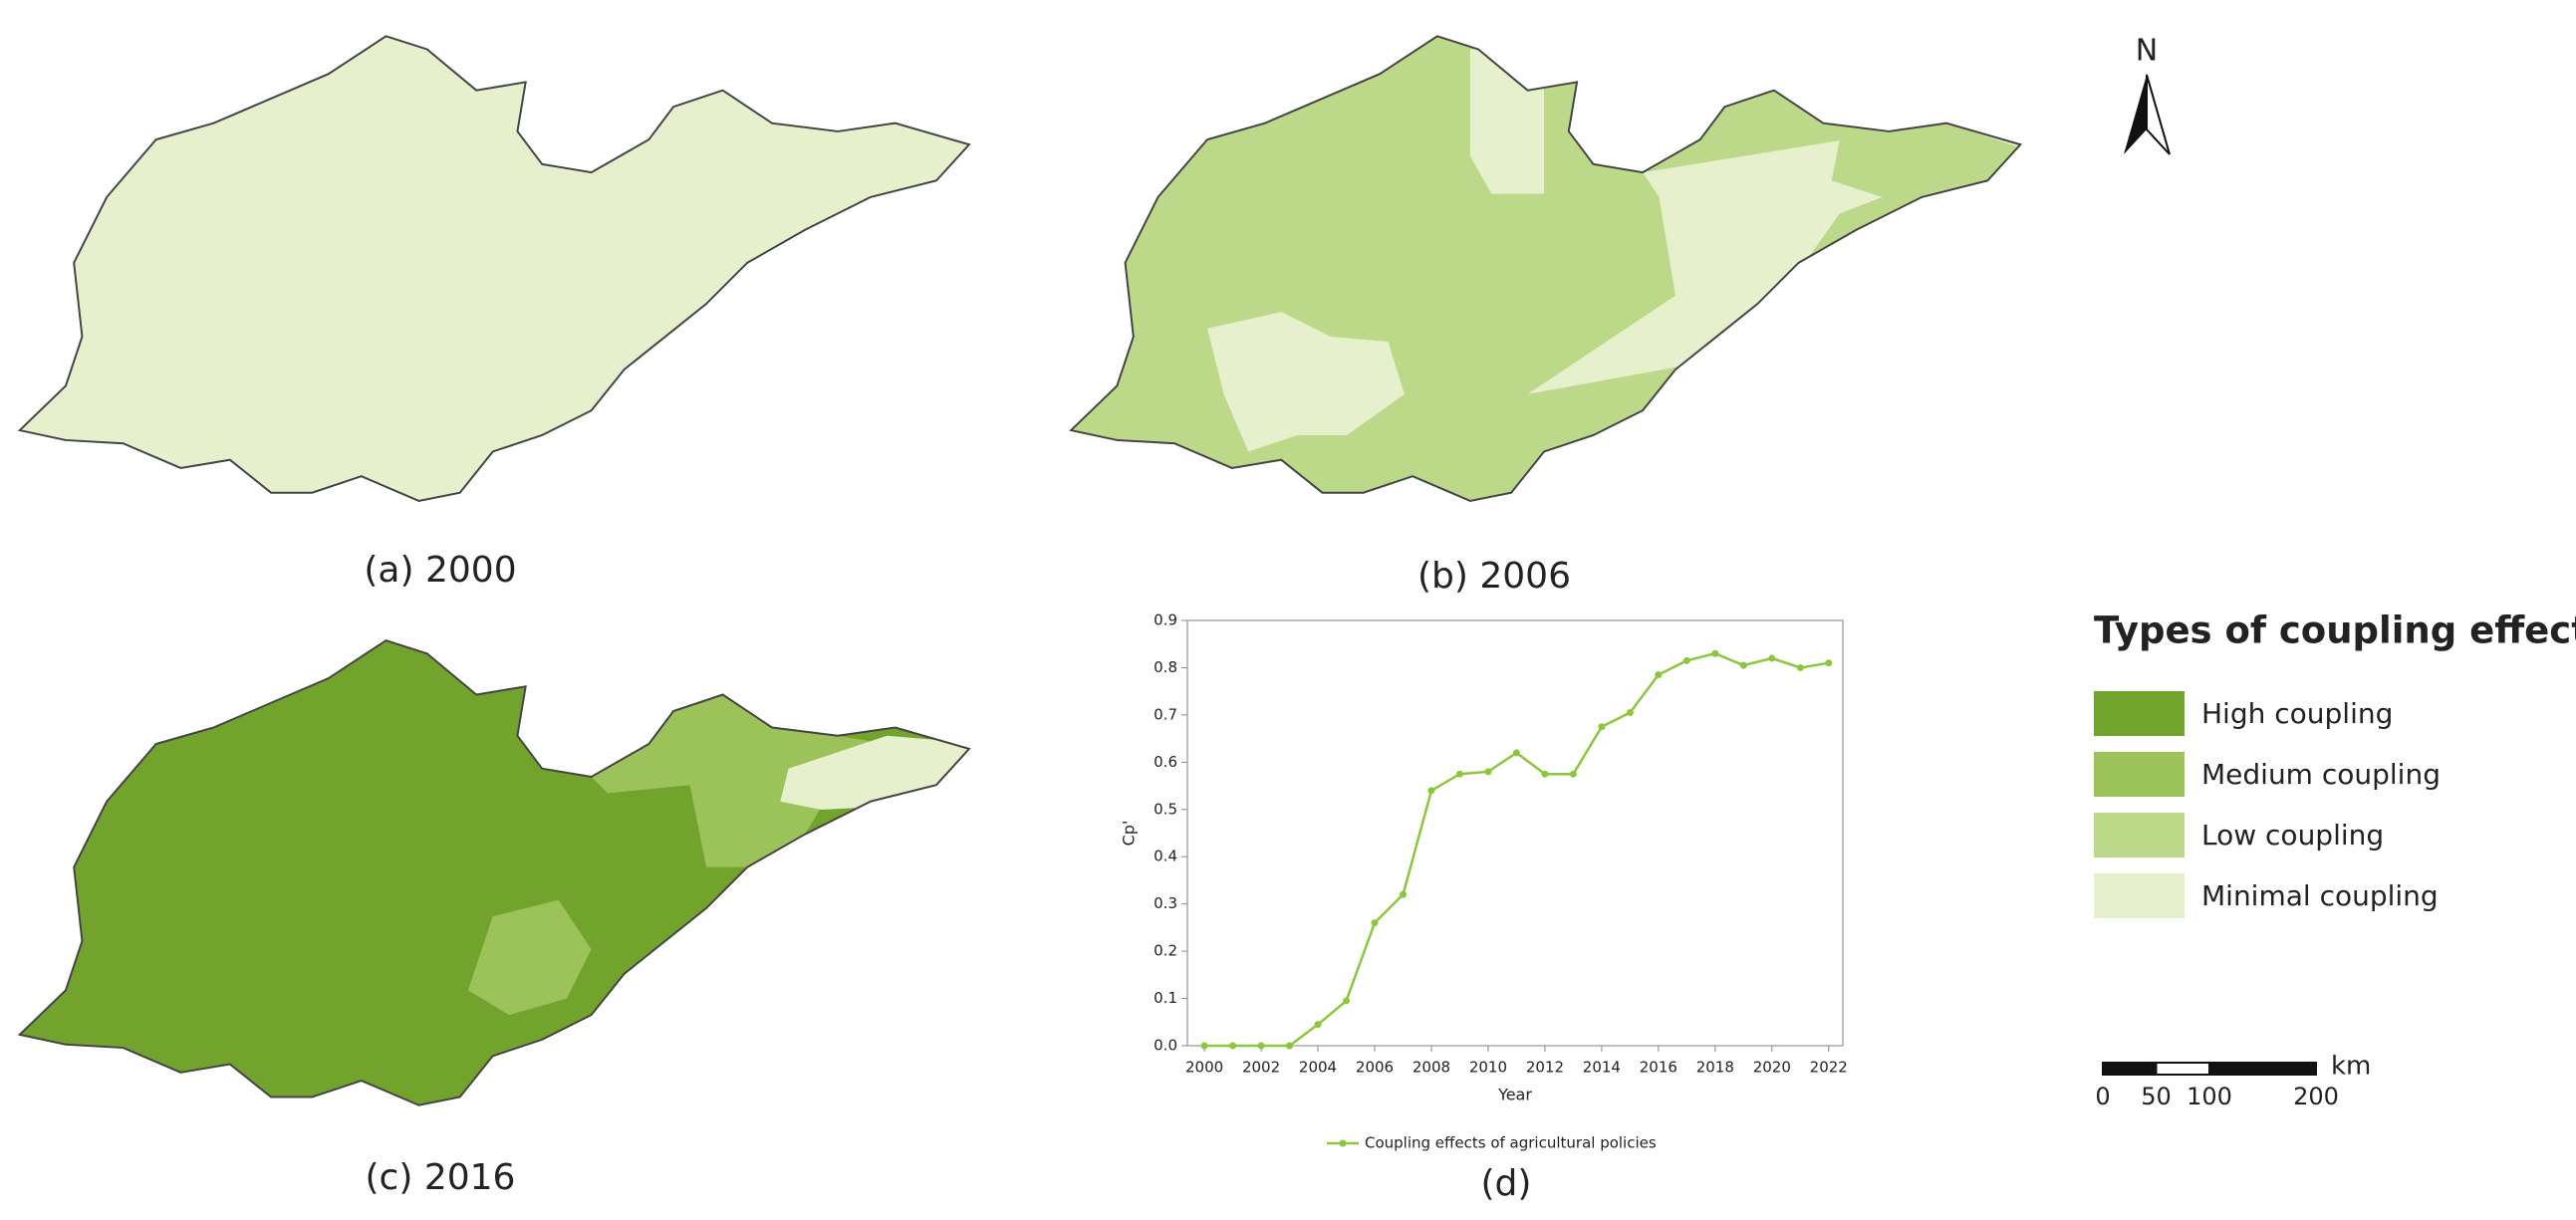 Image resolution: width=2576 pixels, height=1220 pixels. Describe the element at coordinates (1129, 834) in the screenshot. I see `y-axis-label: Cp'` at that location.